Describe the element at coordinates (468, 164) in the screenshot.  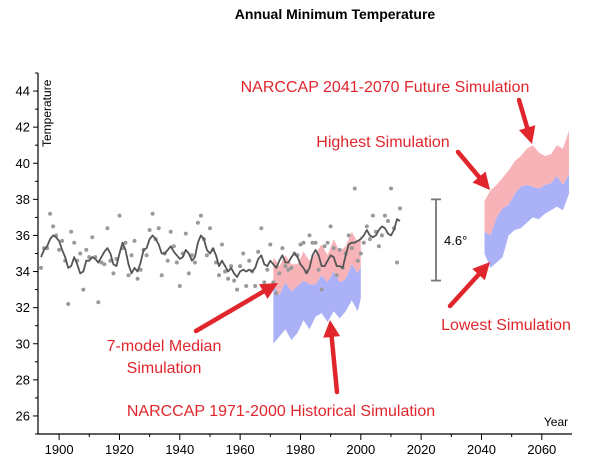
I see `arrow-highest-simulation-shaft` at that location.